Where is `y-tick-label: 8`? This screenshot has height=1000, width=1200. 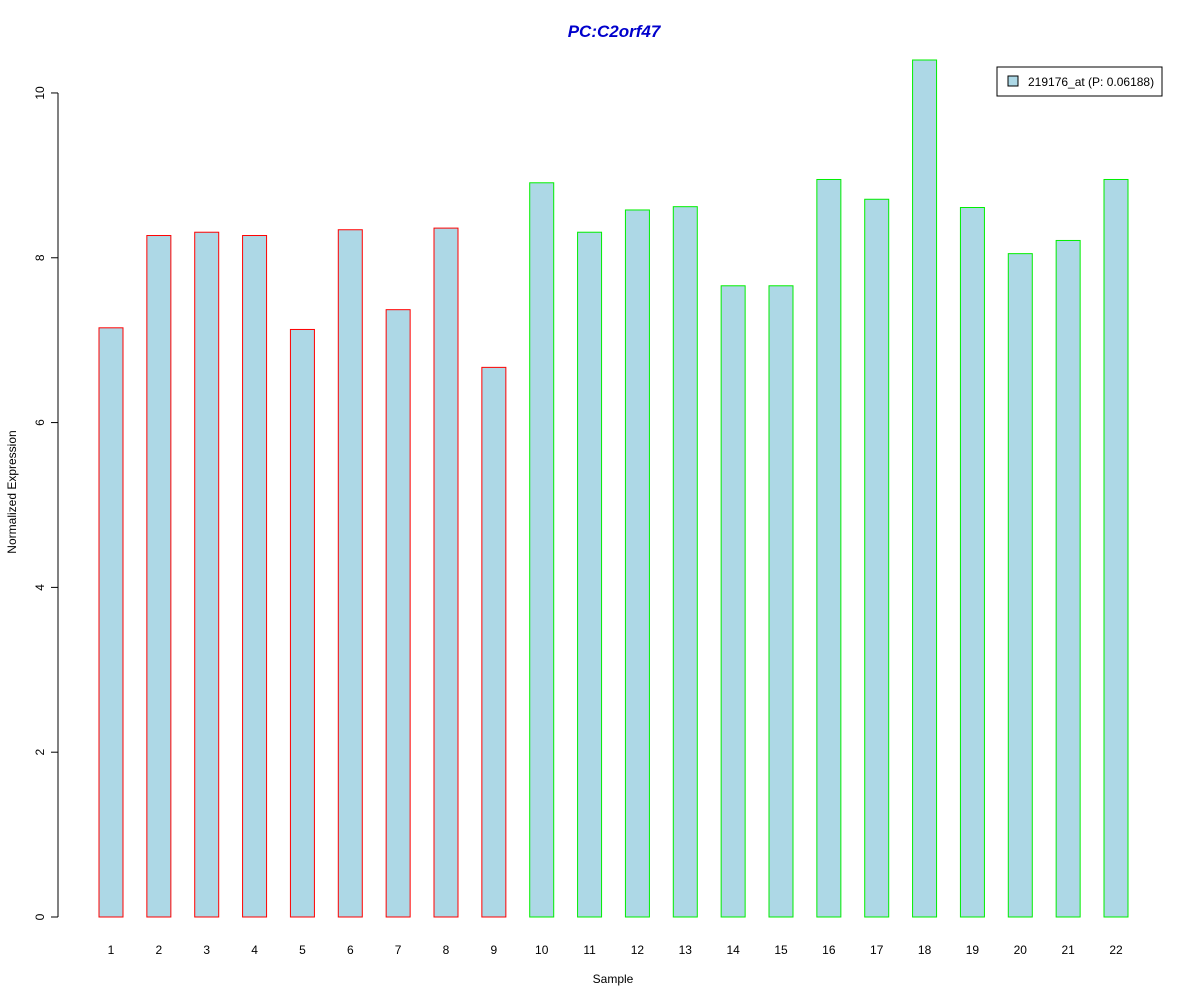
y-tick-label: 8 is located at coordinates (40, 257).